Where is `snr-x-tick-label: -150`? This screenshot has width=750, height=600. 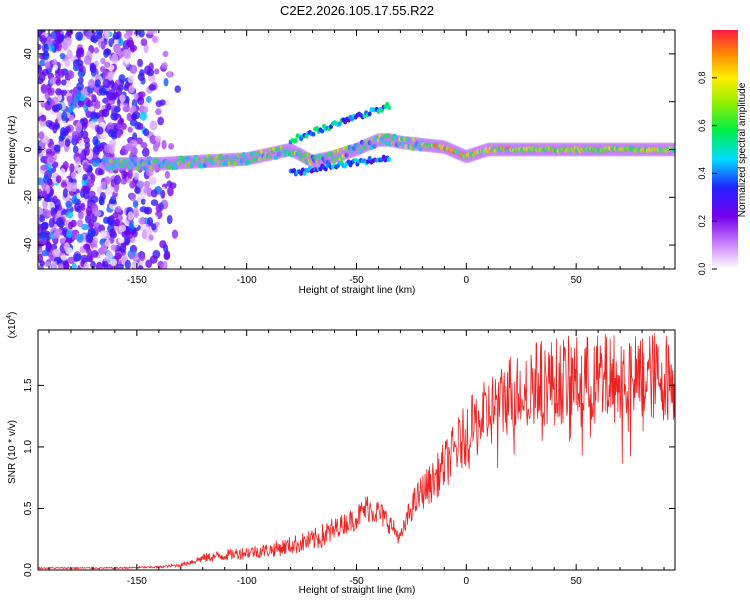
snr-x-tick-label: -150 is located at coordinates (137, 581).